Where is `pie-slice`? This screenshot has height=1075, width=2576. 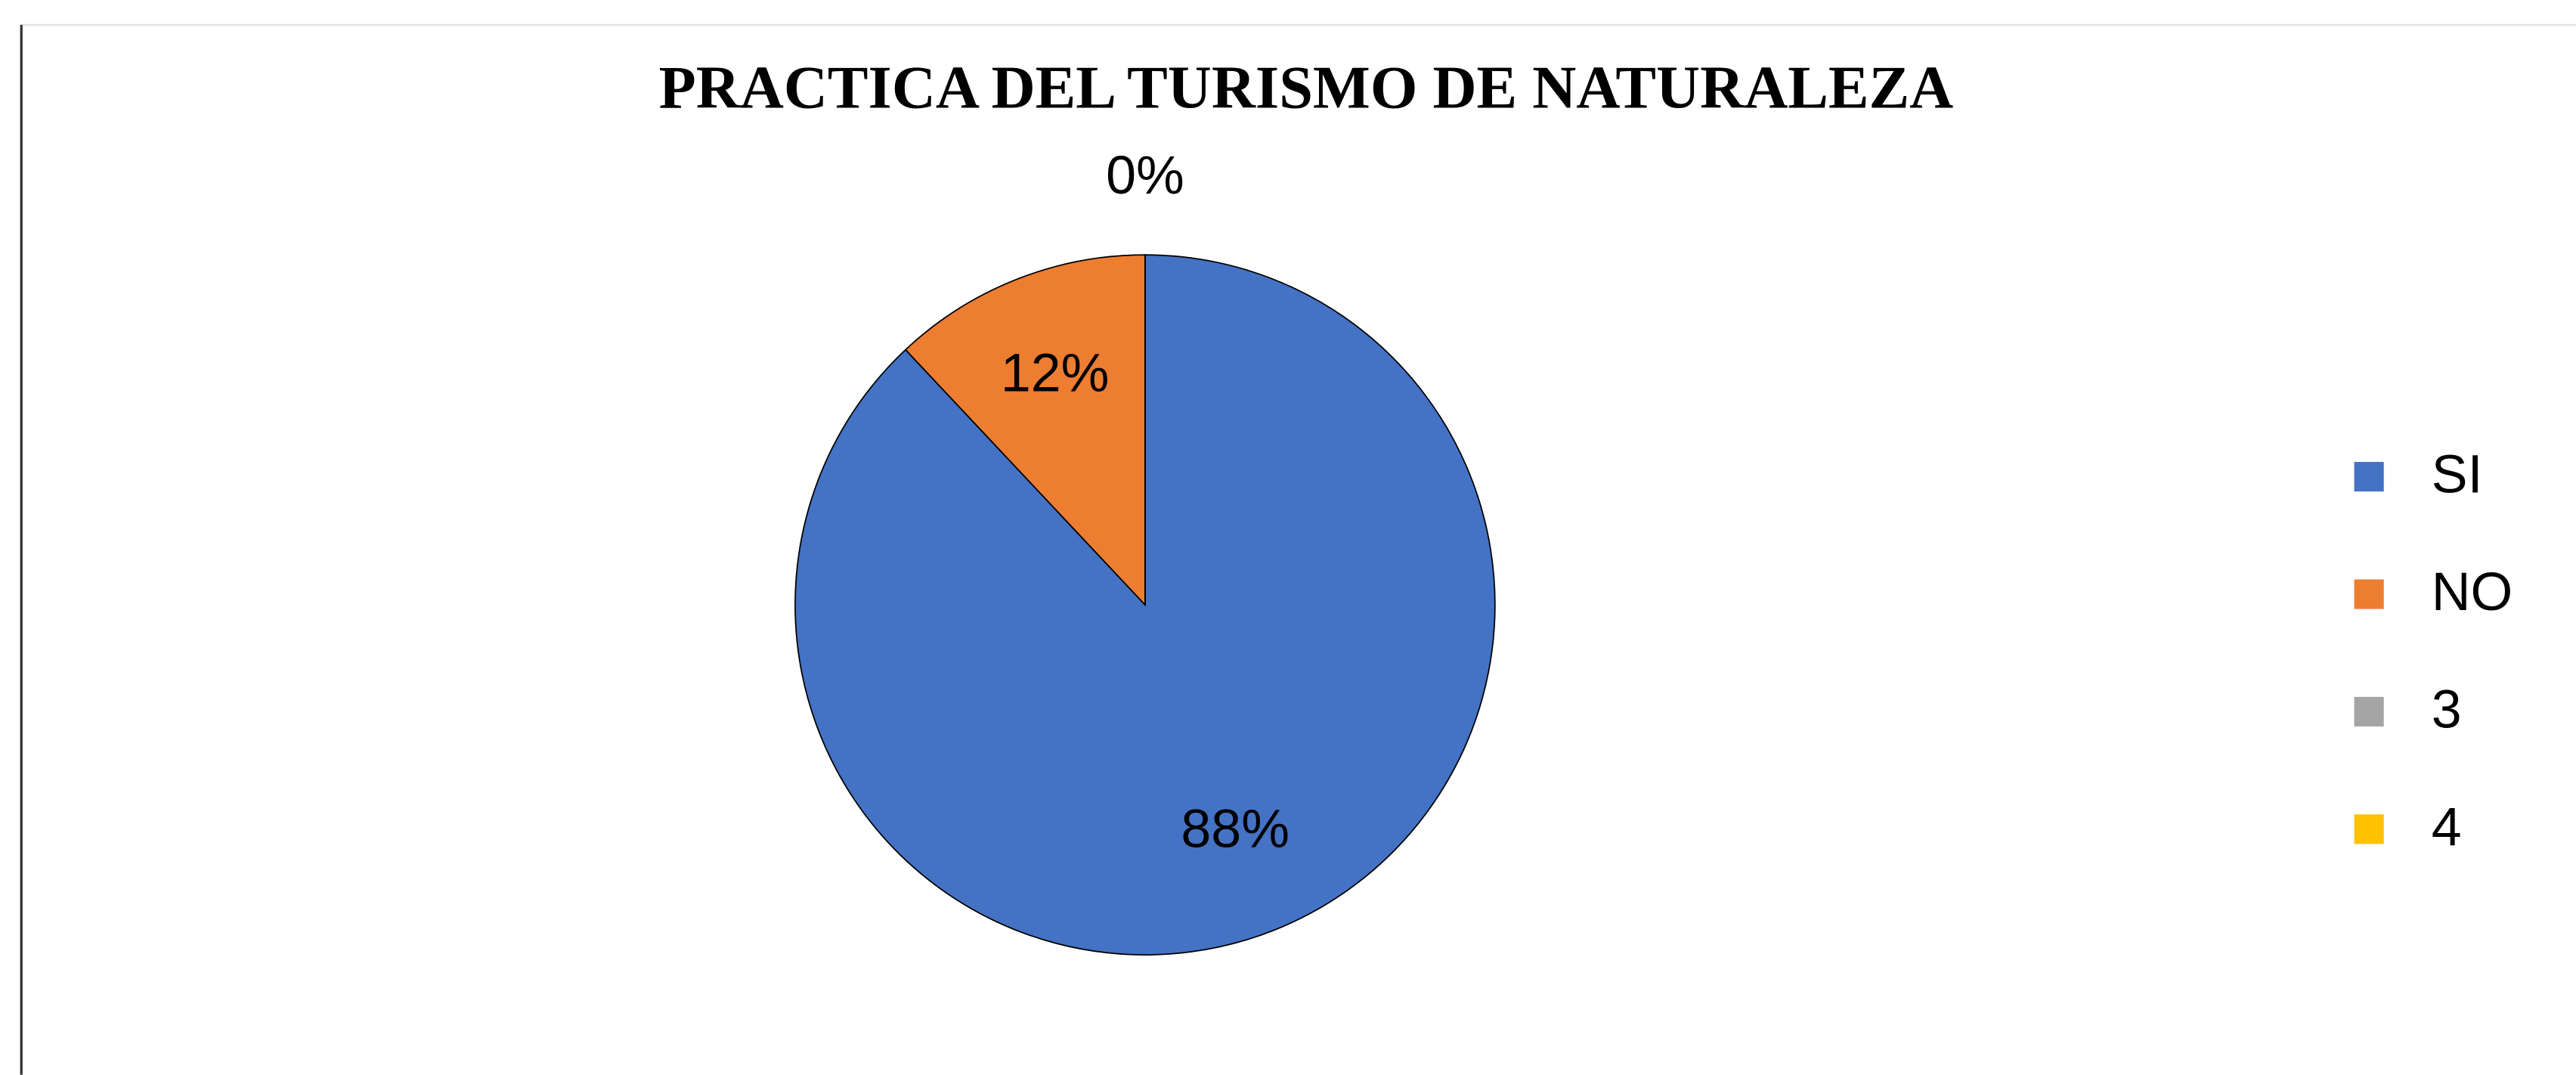 pie-slice is located at coordinates (1025, 430).